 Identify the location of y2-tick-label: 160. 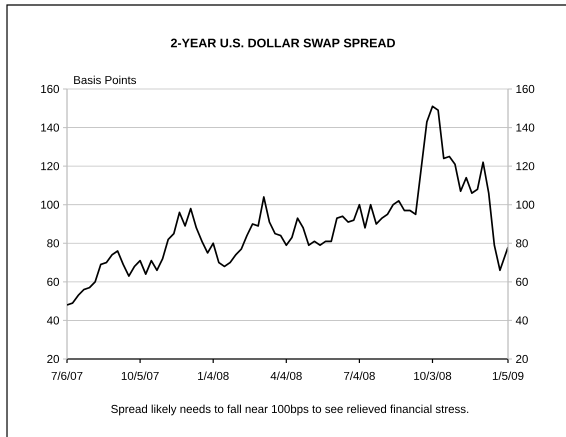
(525, 89).